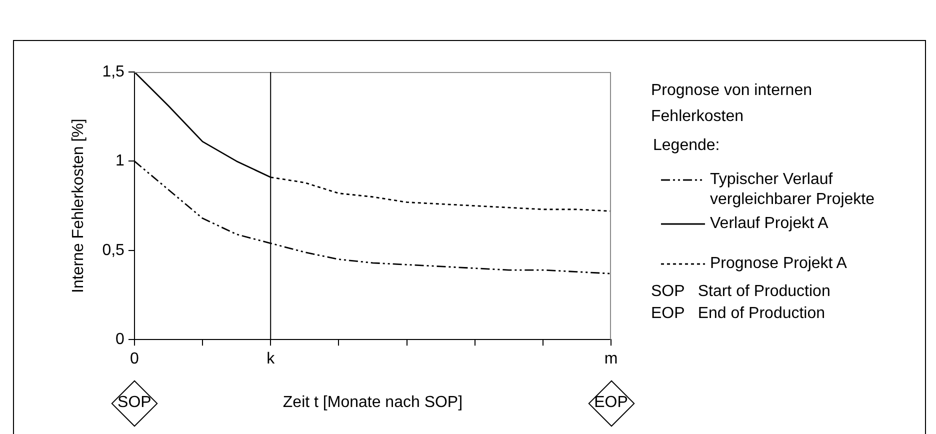 The height and width of the screenshot is (434, 936). What do you see at coordinates (738, 314) in the screenshot?
I see `text: EOP End of Production` at bounding box center [738, 314].